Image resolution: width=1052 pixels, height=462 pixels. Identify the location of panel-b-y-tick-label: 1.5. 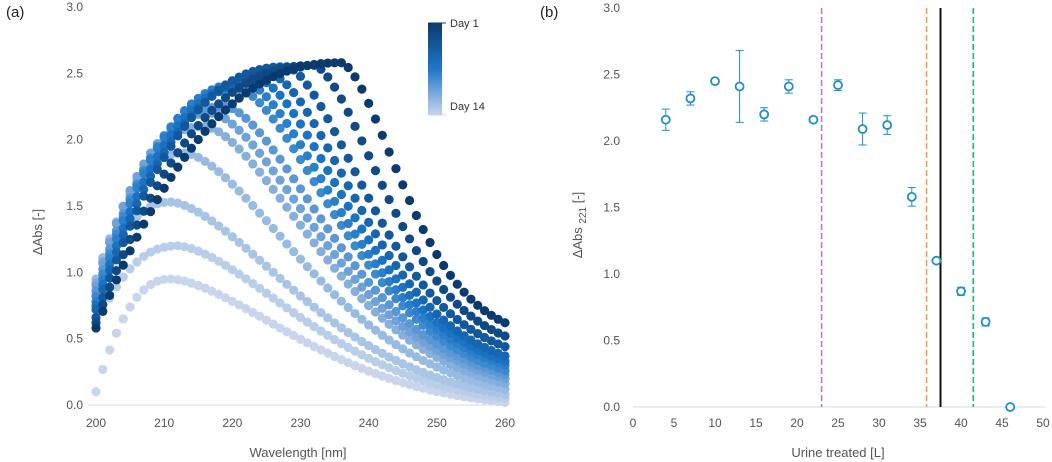
(611, 208).